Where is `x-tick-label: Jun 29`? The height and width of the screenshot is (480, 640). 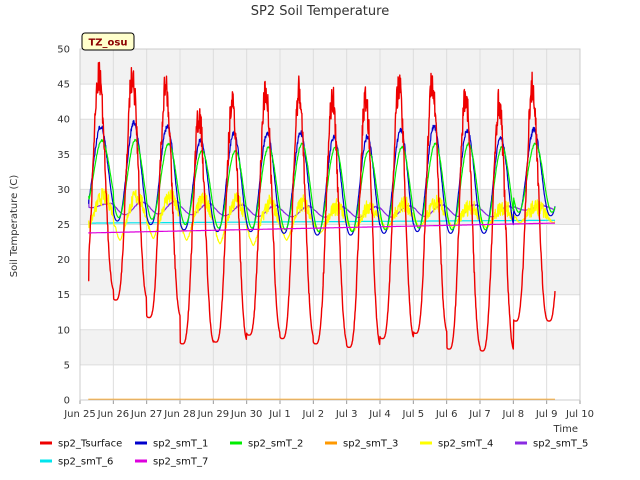
x-tick-label: Jun 29 is located at coordinates (213, 414).